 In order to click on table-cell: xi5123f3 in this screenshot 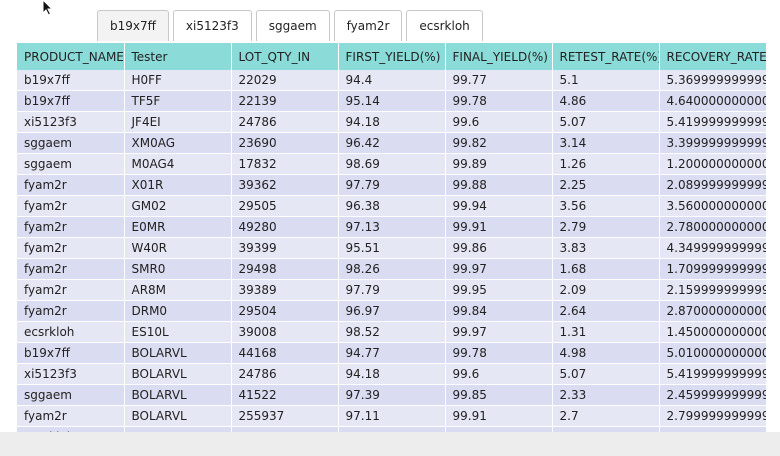, I will do `click(71, 122)`.